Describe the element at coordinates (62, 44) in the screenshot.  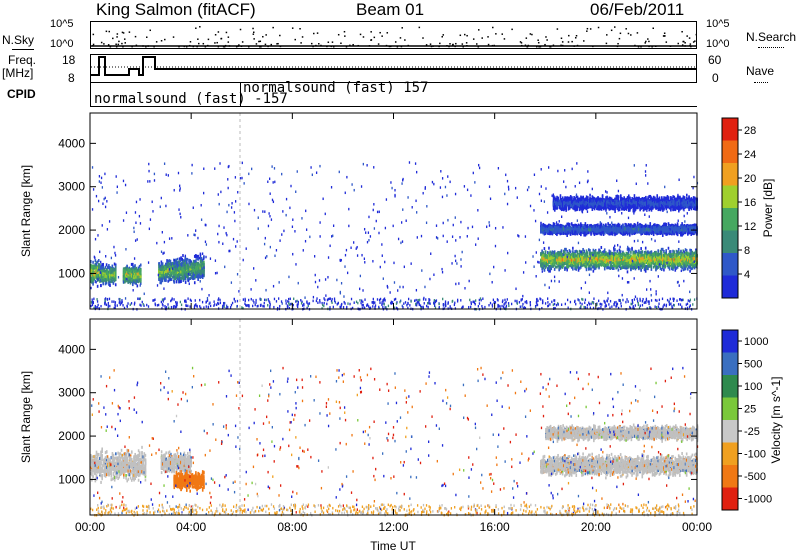
I see `nsky-tick-bottom: 10^0` at that location.